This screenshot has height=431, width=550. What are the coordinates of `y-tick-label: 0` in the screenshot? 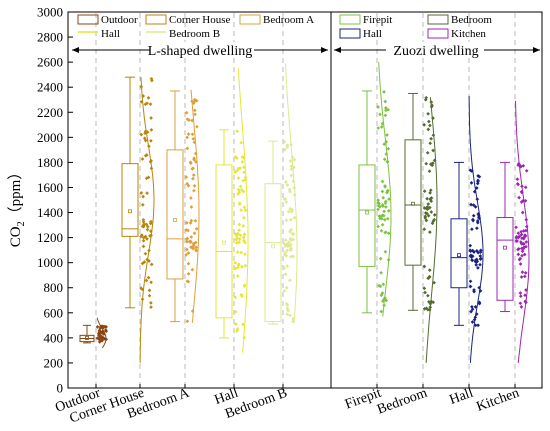 It's located at (60, 388).